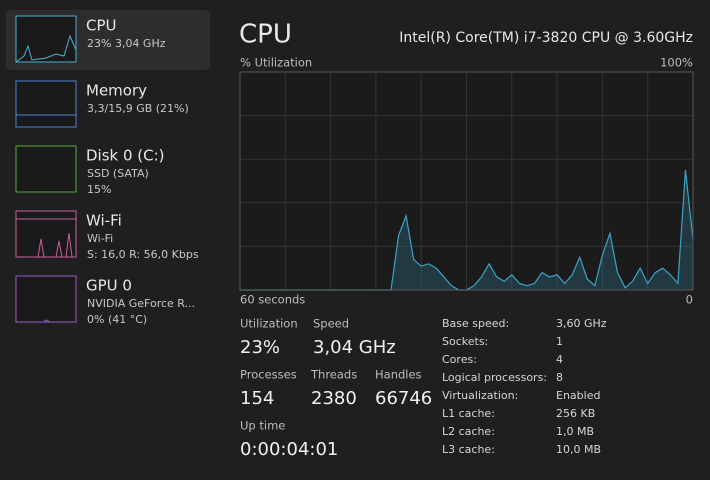  Describe the element at coordinates (268, 375) in the screenshot. I see `stat-label: Processes` at that location.